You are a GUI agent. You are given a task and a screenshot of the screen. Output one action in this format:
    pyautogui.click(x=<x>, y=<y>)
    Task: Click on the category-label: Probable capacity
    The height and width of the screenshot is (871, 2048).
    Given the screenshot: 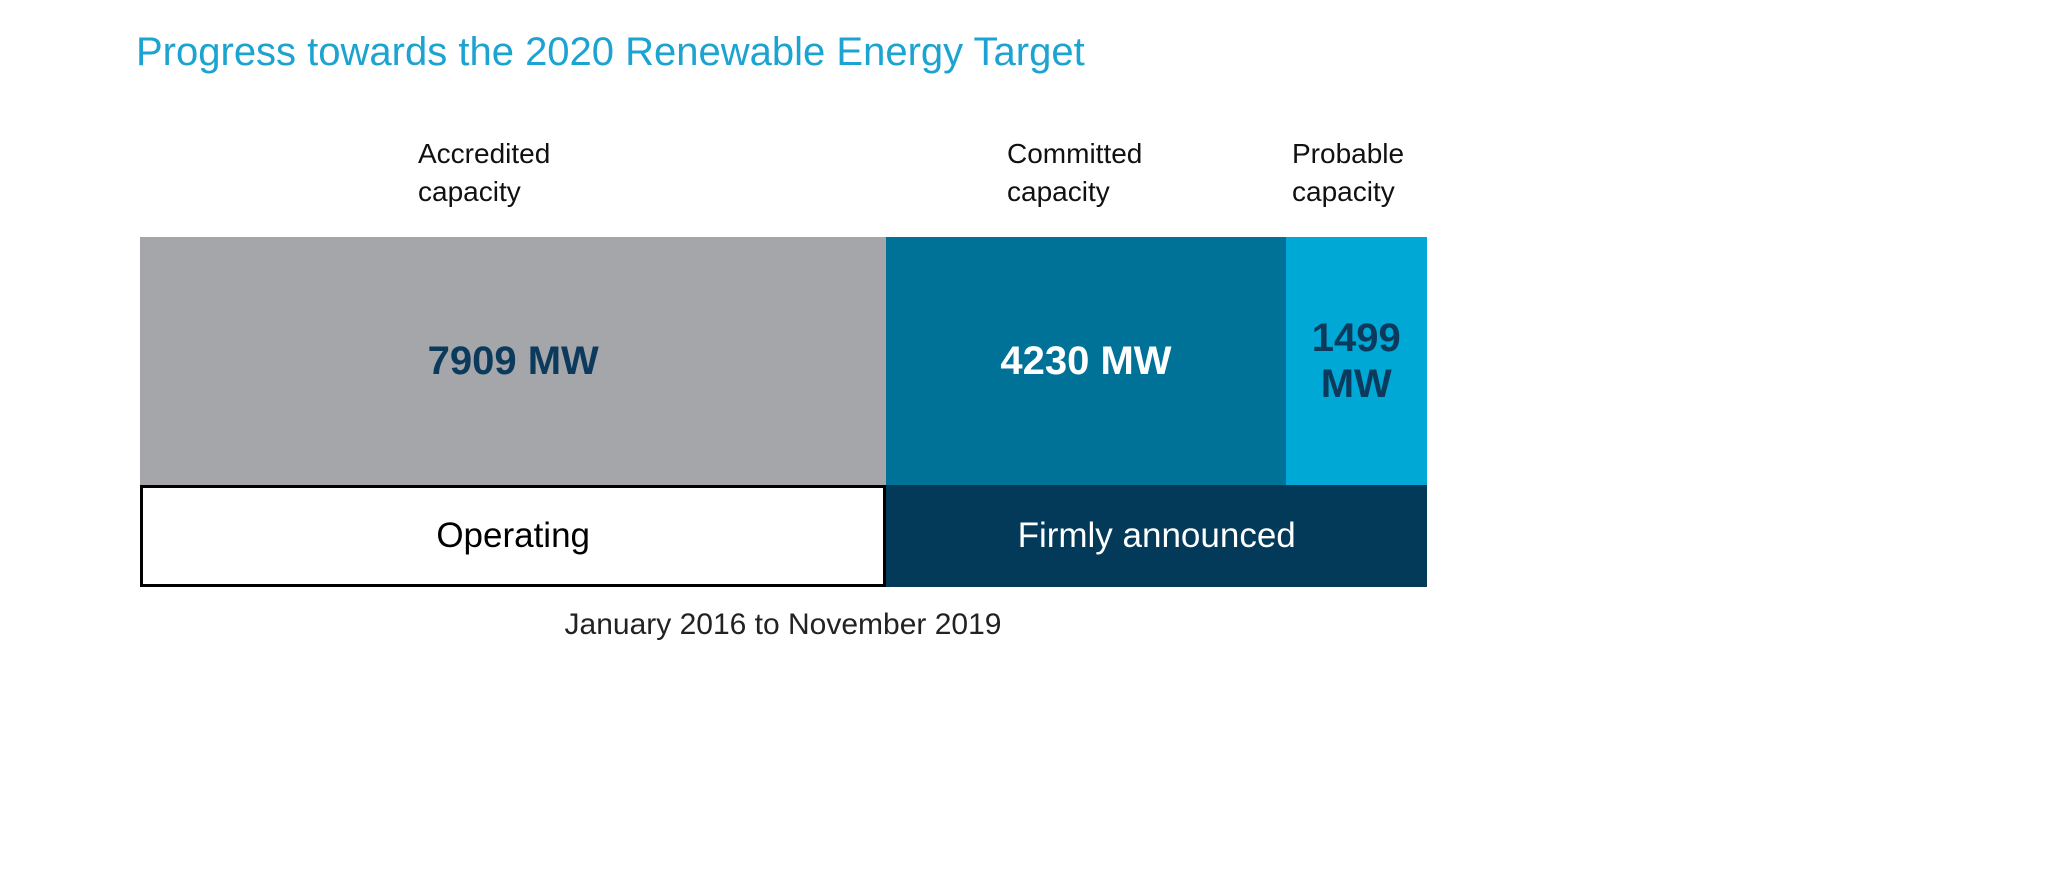 What is the action you would take?
    pyautogui.click(x=1348, y=172)
    